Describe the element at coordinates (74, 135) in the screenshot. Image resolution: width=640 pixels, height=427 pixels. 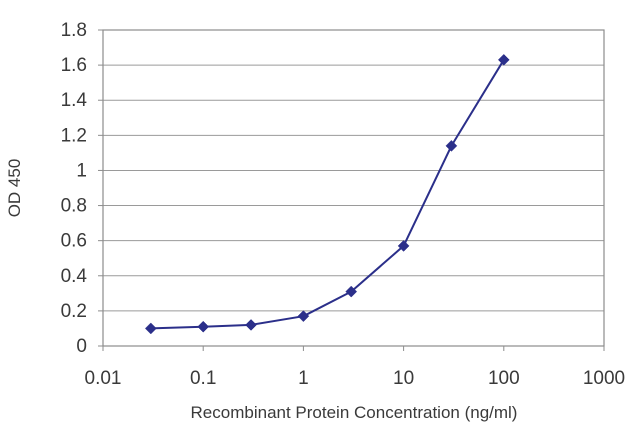
I see `y-tick-label: 1.2` at that location.